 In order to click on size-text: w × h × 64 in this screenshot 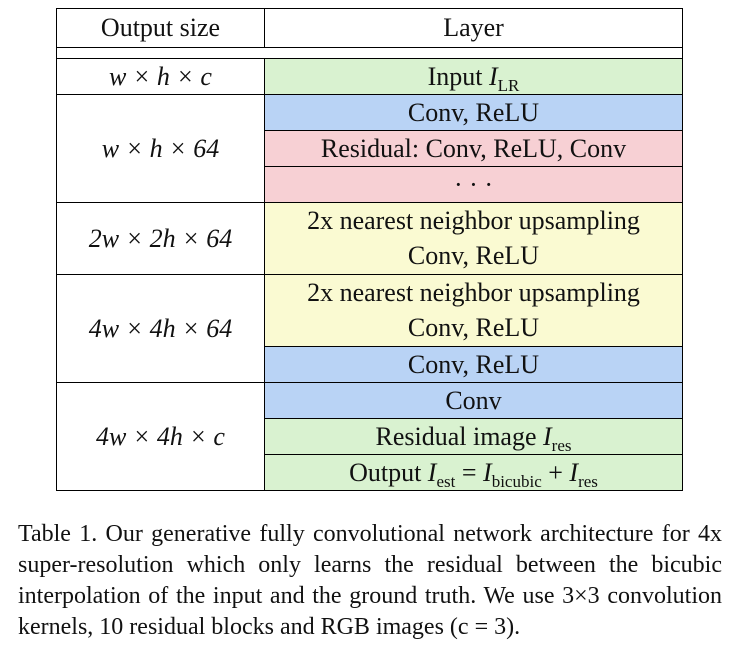, I will do `click(160, 148)`.